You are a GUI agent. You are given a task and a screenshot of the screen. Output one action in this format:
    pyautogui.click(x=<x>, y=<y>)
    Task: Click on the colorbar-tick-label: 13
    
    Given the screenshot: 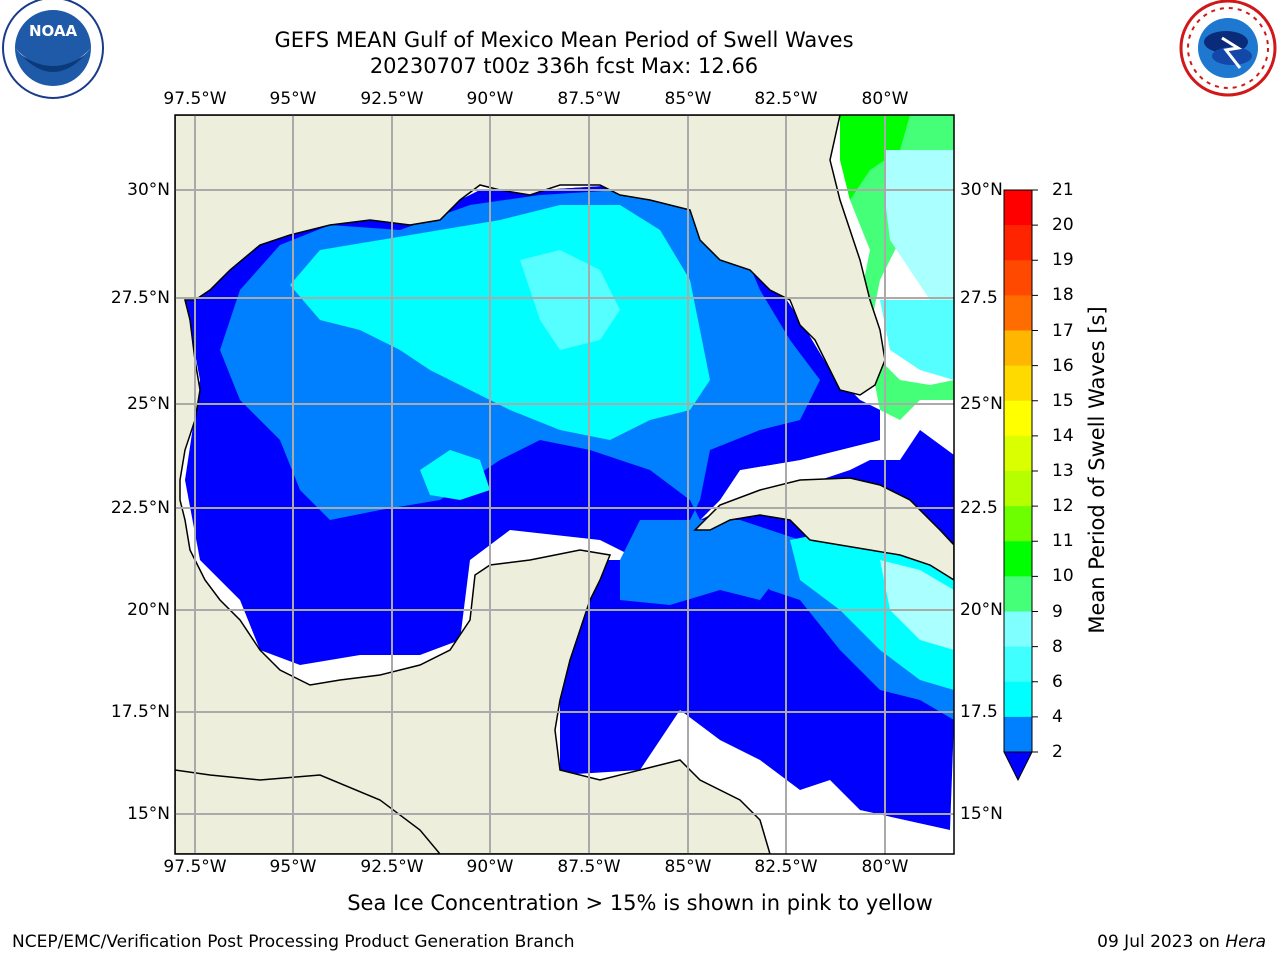 What is the action you would take?
    pyautogui.click(x=1063, y=471)
    